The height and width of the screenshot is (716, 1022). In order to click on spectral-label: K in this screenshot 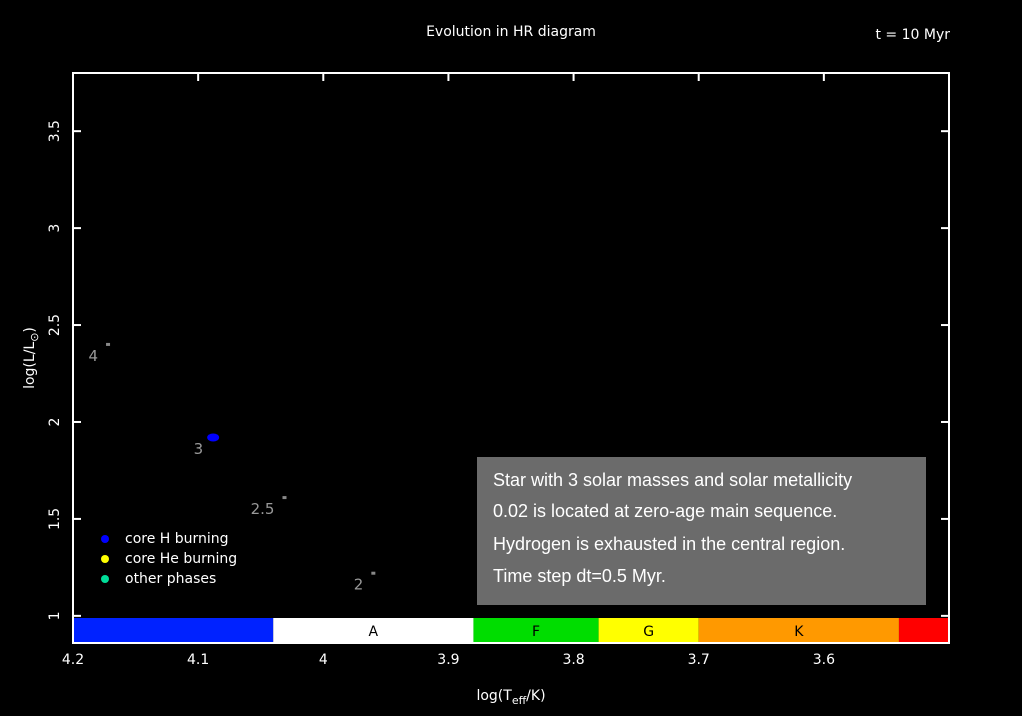, I will do `click(799, 632)`.